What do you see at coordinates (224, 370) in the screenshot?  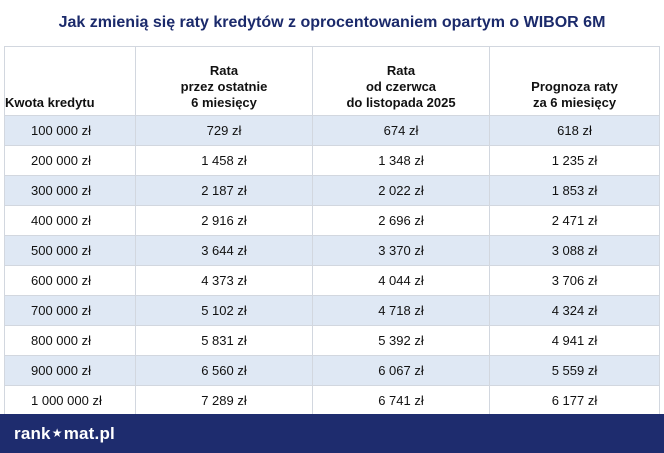 I see `cell-rate: 6 560 zł` at bounding box center [224, 370].